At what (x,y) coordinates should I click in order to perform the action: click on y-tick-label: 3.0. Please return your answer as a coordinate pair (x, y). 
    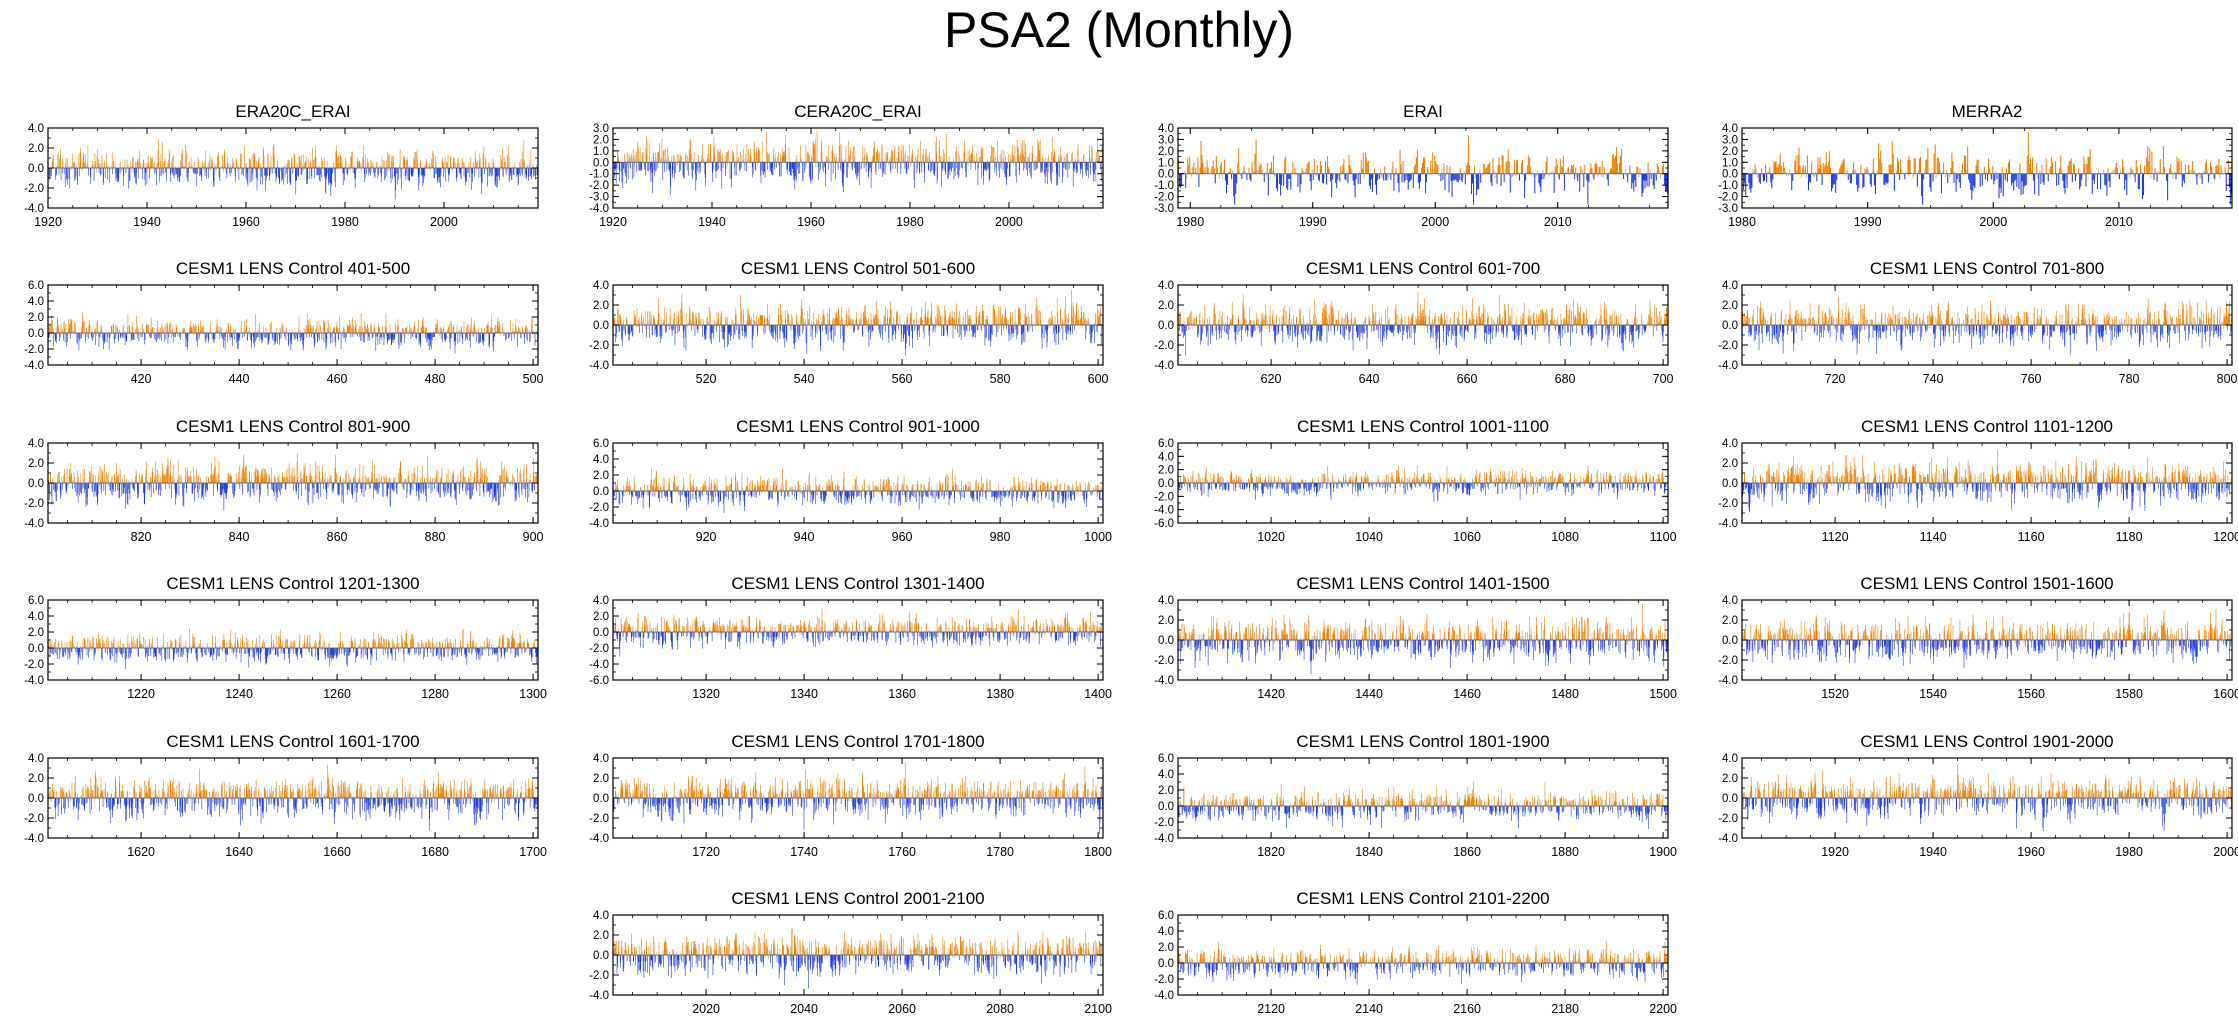
    Looking at the image, I should click on (1166, 140).